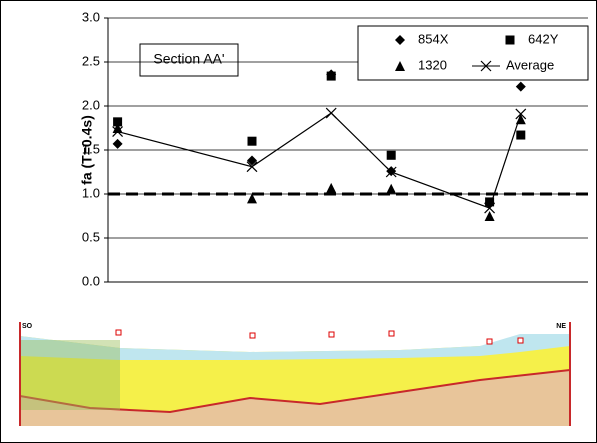  What do you see at coordinates (70, 375) in the screenshot?
I see `hatched-zone` at bounding box center [70, 375].